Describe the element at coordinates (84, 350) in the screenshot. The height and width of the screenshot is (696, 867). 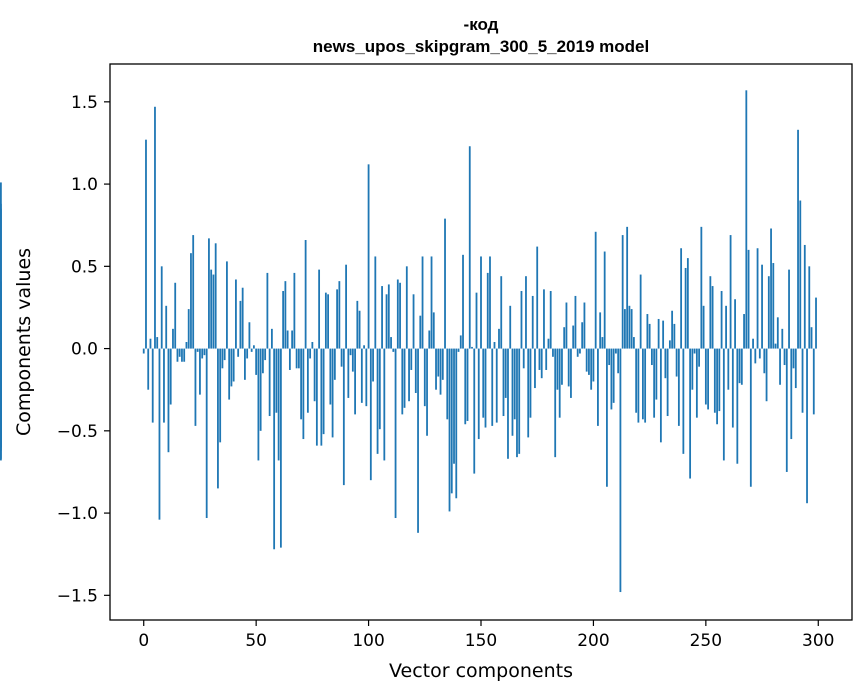
I see `y-tick-label: 0.0` at that location.